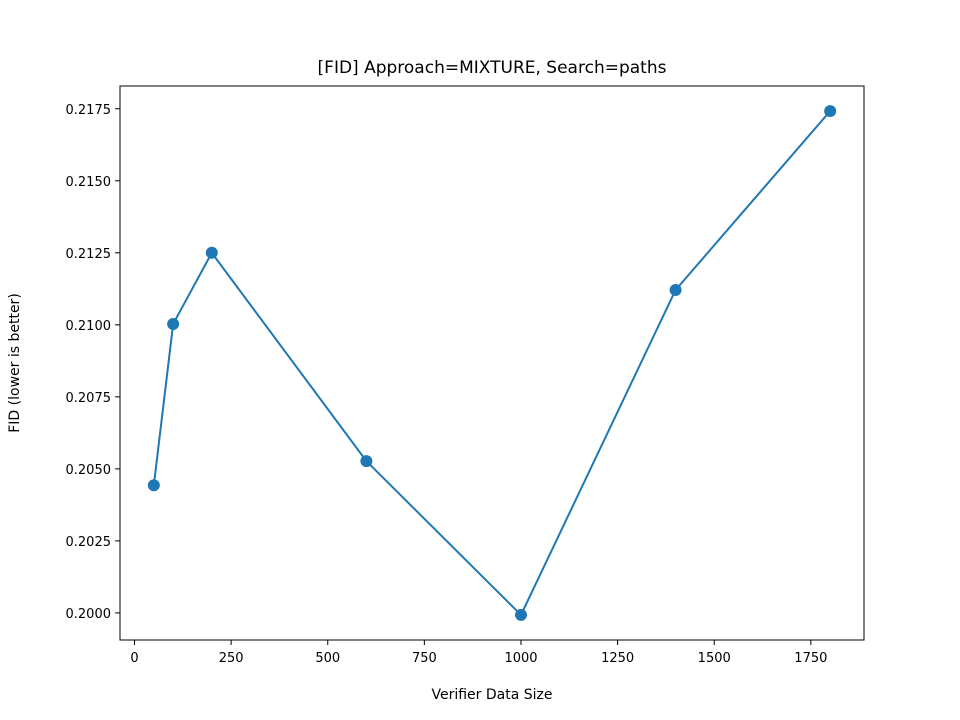 The image size is (960, 720). Describe the element at coordinates (89, 254) in the screenshot. I see `y-tick-label: 0.2125` at that location.